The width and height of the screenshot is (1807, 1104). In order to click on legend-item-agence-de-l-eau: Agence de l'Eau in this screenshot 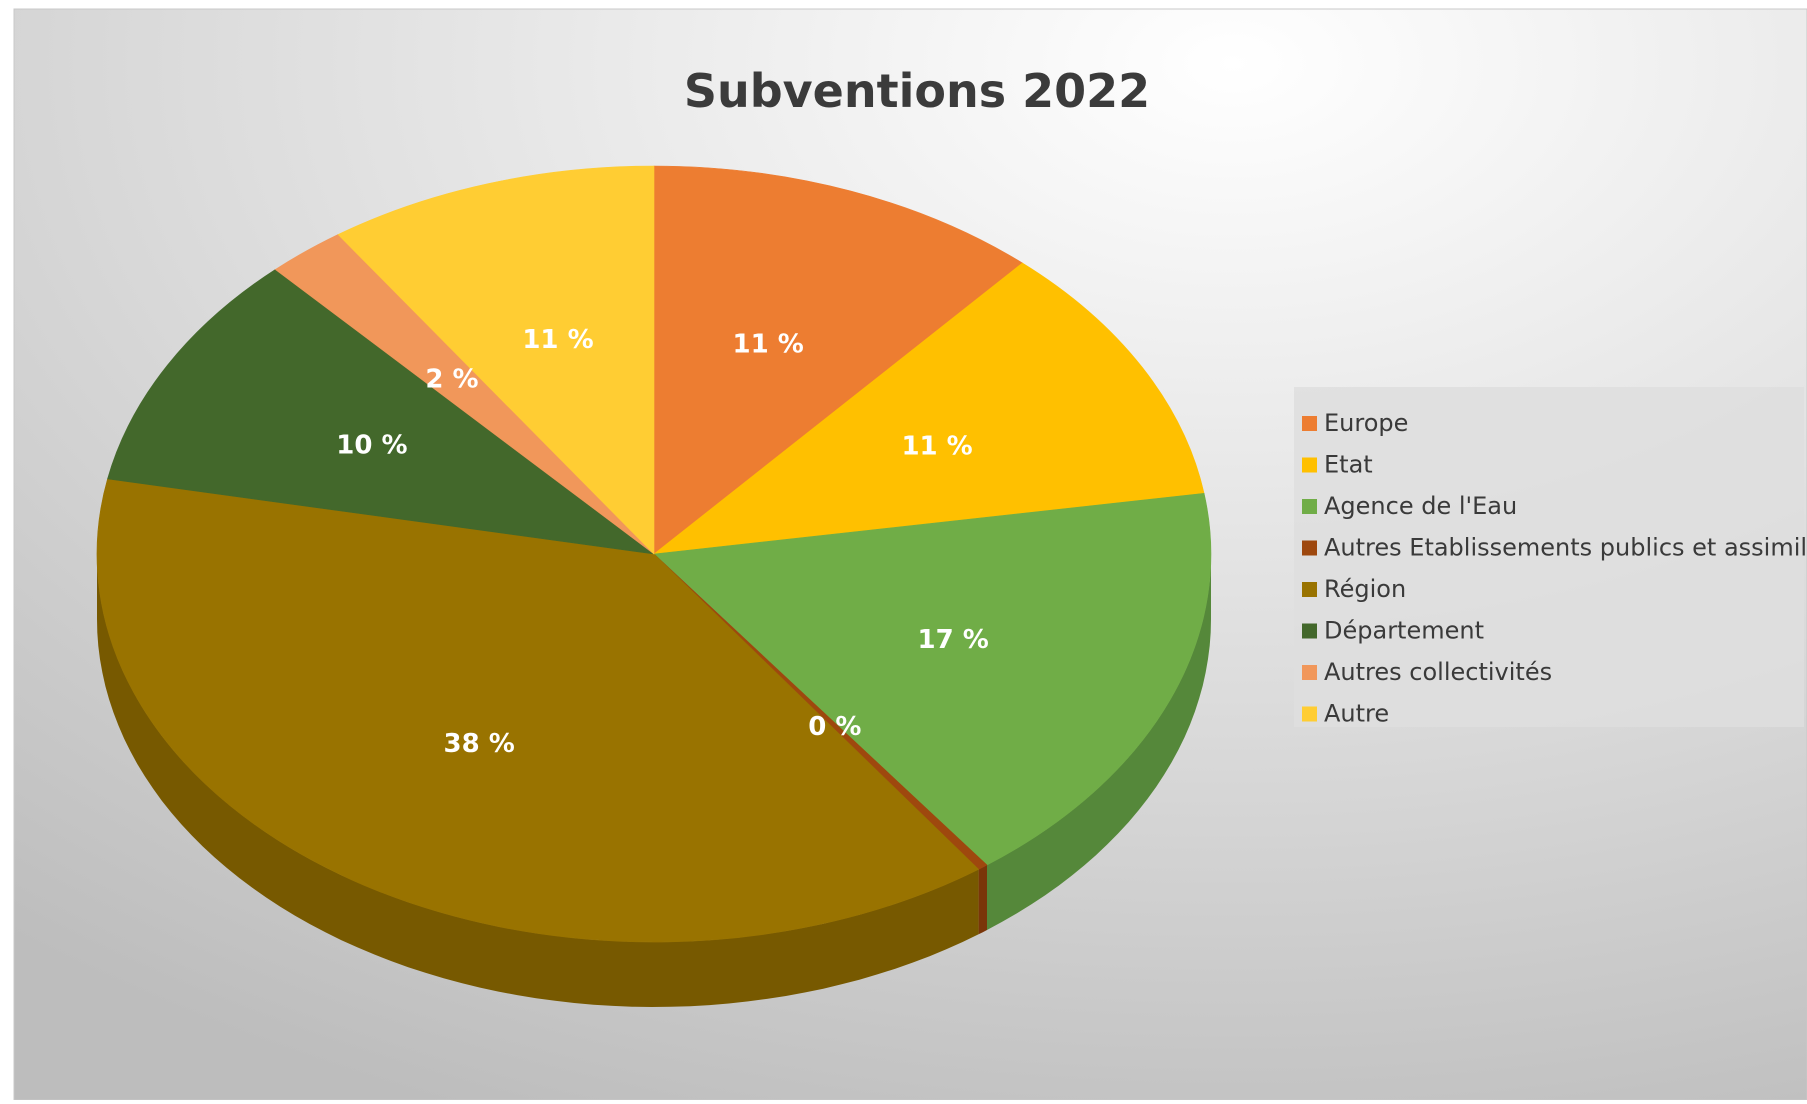, I will do `click(1409, 506)`.